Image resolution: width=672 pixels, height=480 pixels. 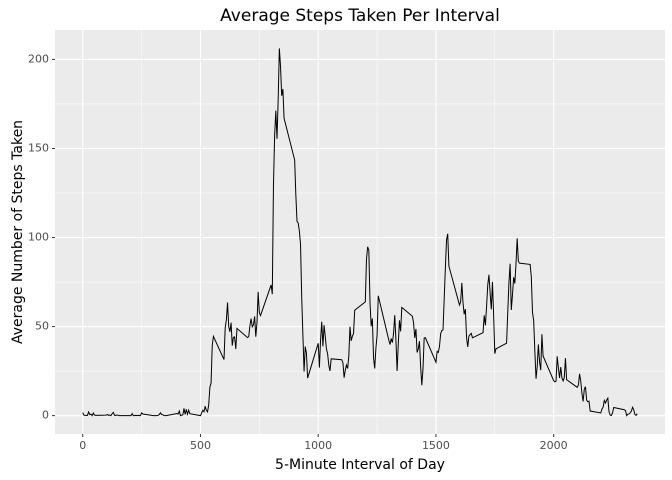 I want to click on x-tick-label: 500, so click(x=200, y=445).